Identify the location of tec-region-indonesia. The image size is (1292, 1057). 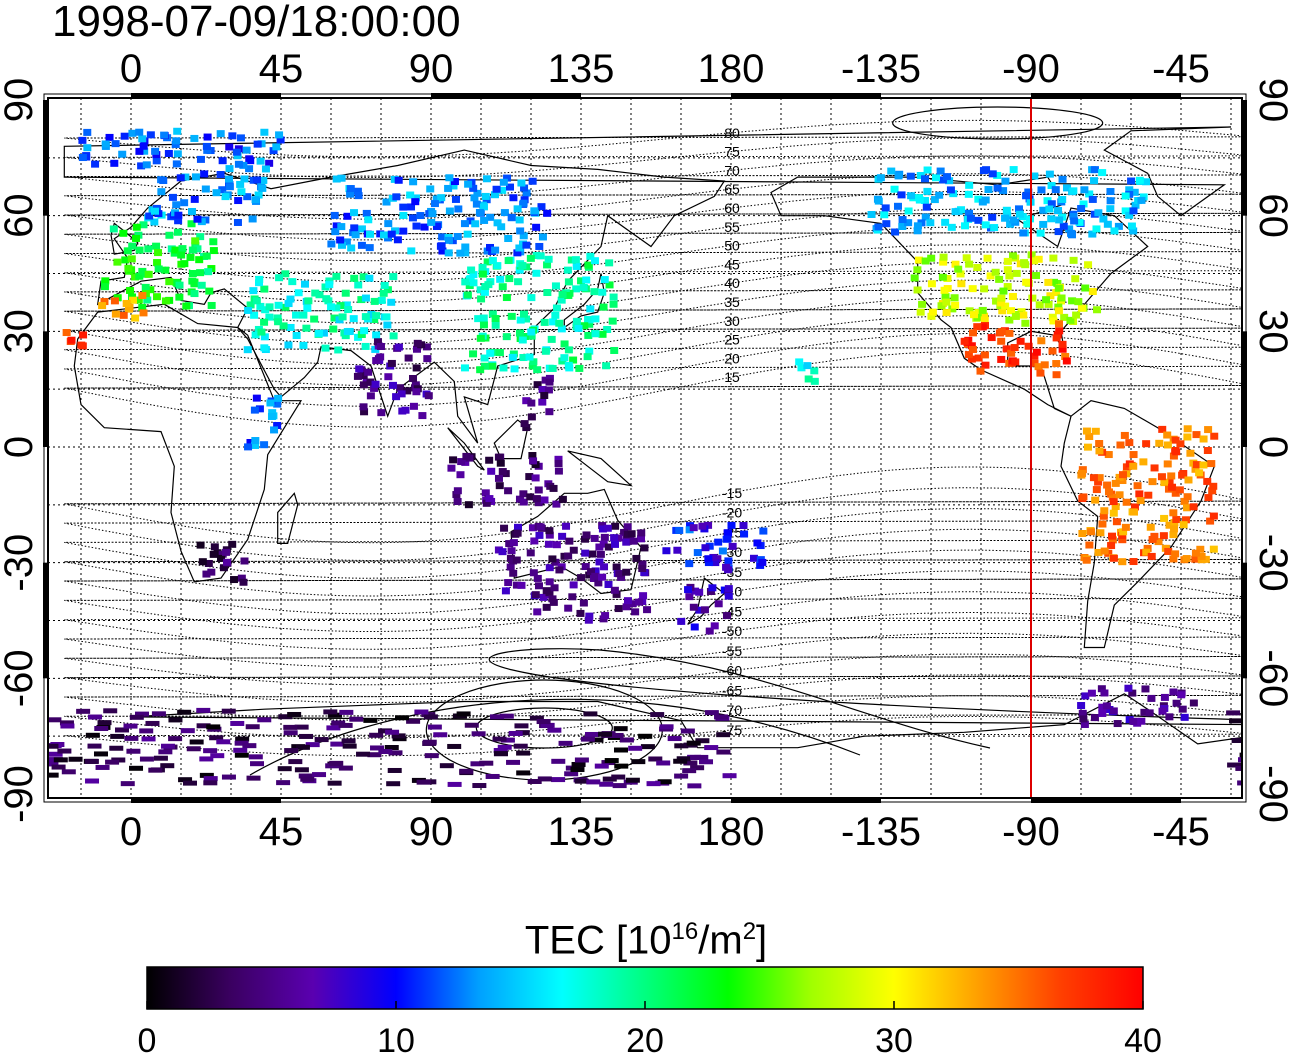
(507, 480).